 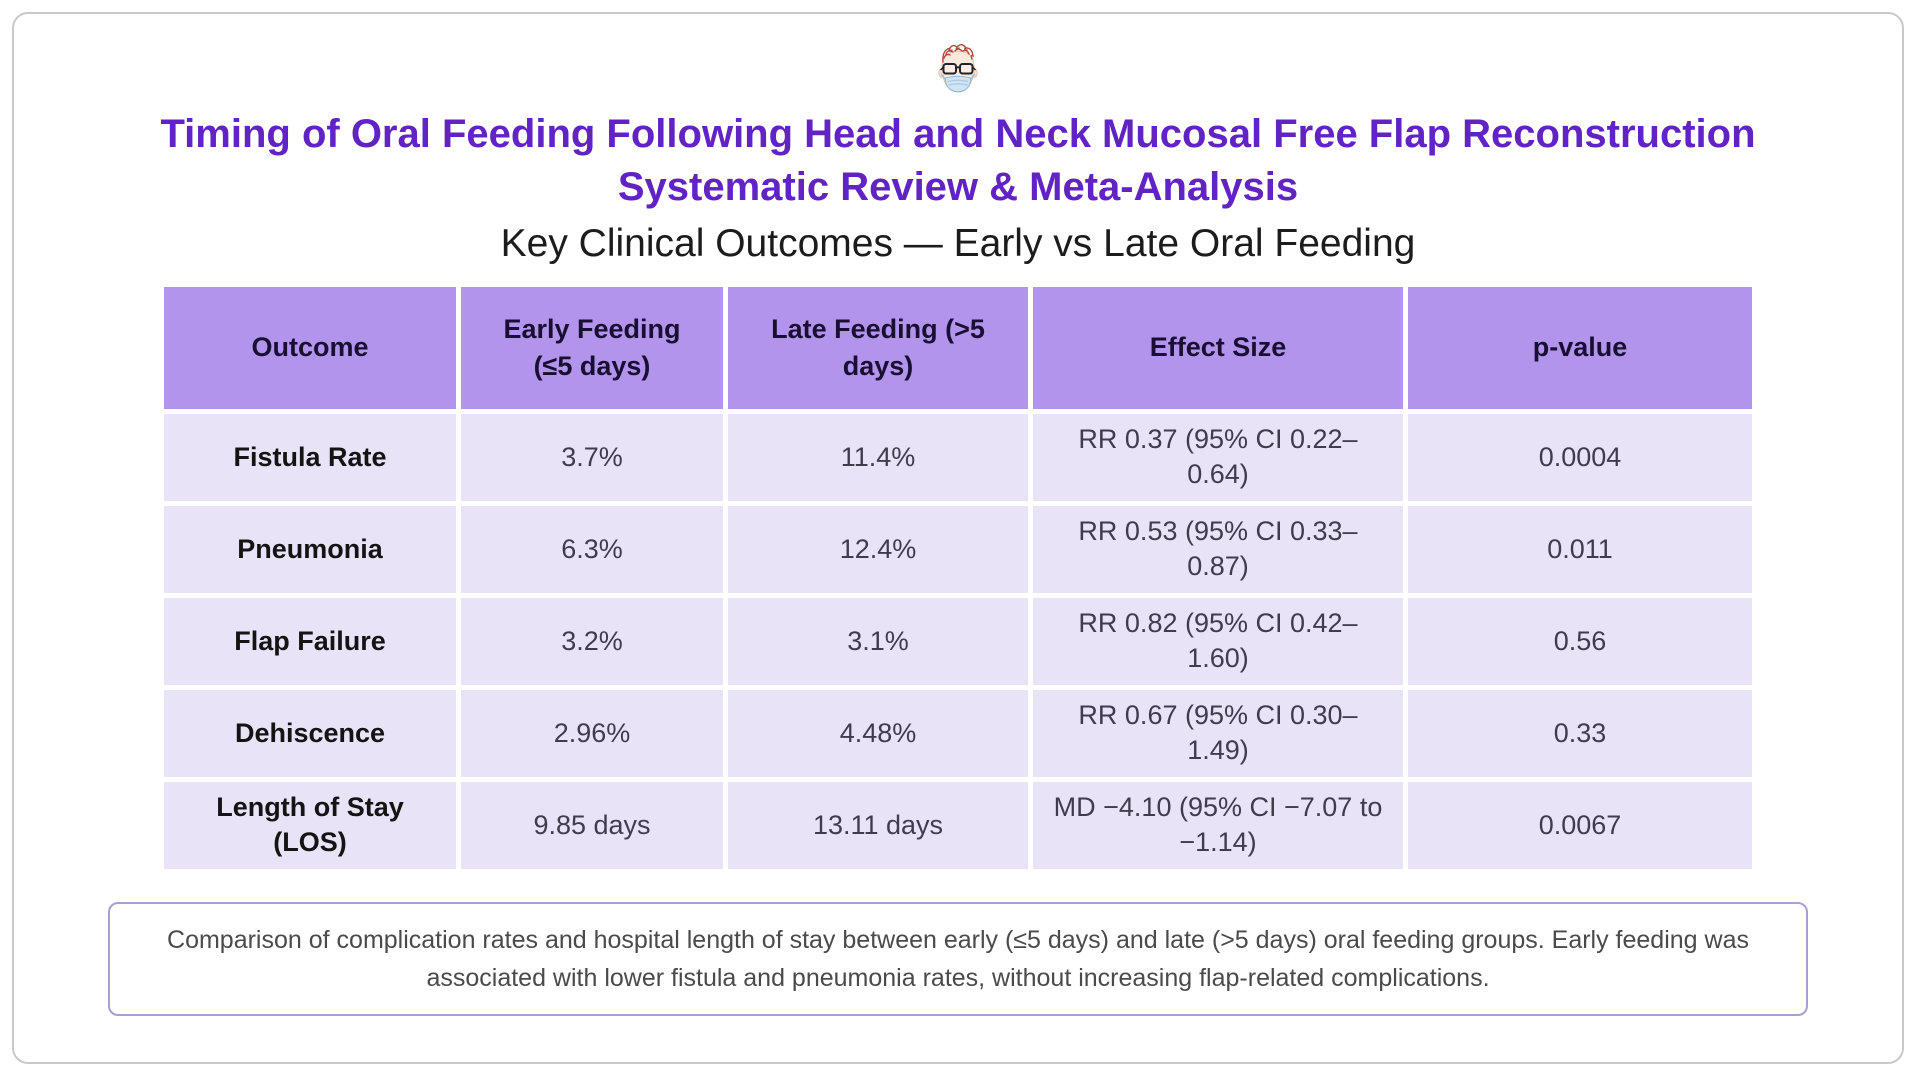 I want to click on cell-late-value: 12.4%, so click(x=878, y=549).